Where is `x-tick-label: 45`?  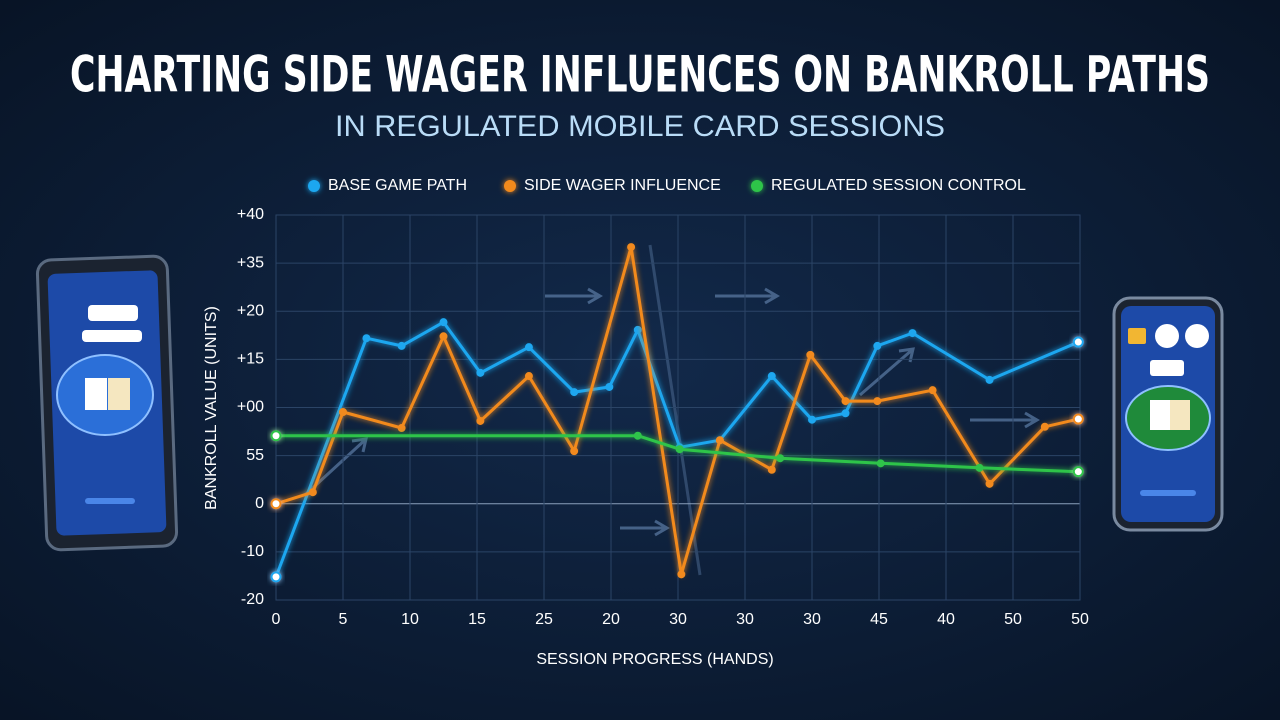 x-tick-label: 45 is located at coordinates (879, 619).